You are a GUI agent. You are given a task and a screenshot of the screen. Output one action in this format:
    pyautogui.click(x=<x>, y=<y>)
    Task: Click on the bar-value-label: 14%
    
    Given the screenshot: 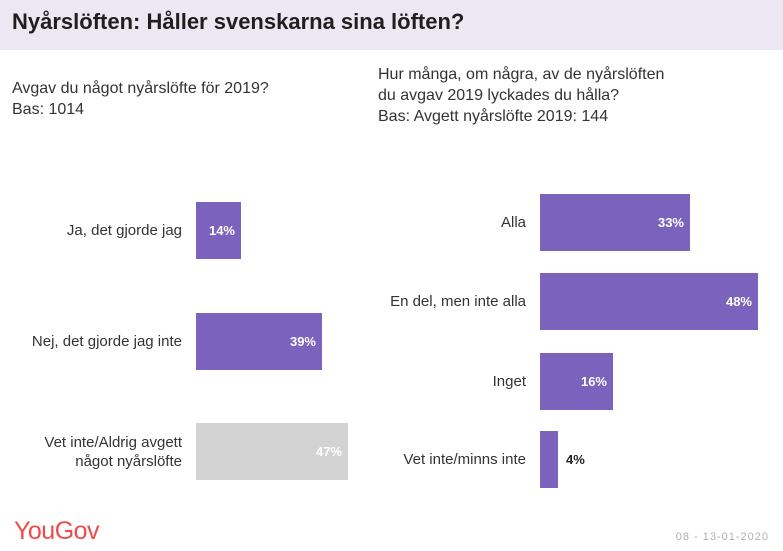 What is the action you would take?
    pyautogui.click(x=221, y=230)
    